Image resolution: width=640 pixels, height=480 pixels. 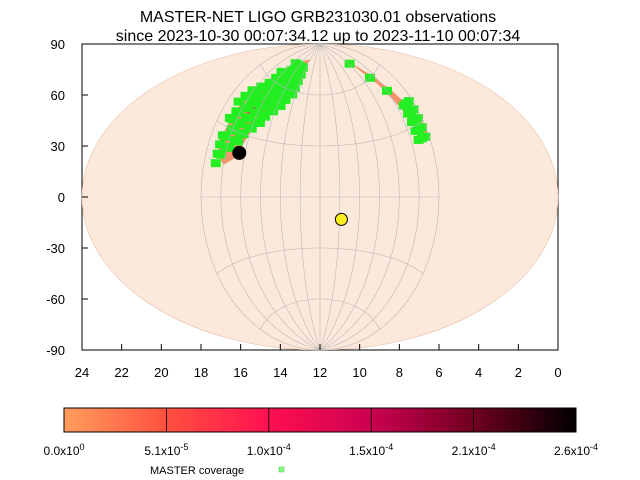 I want to click on y-tick-label: 0, so click(x=61, y=197).